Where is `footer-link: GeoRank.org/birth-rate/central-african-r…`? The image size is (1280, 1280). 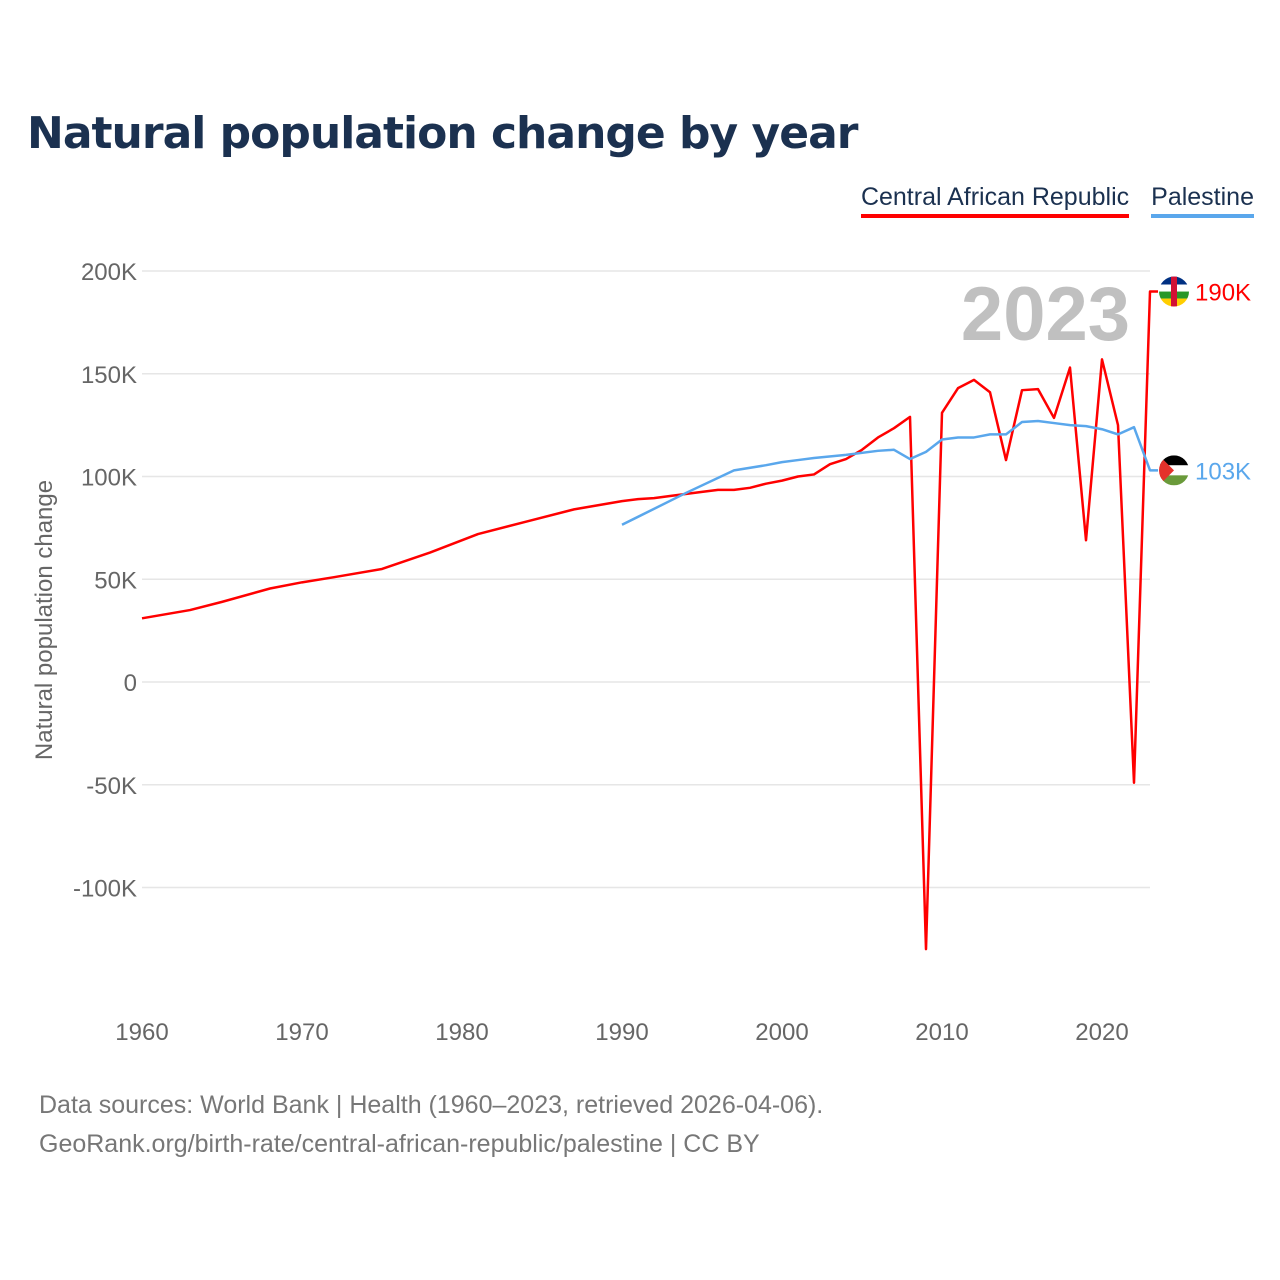
footer-link: GeoRank.org/birth-rate/central-african-r… is located at coordinates (399, 1144).